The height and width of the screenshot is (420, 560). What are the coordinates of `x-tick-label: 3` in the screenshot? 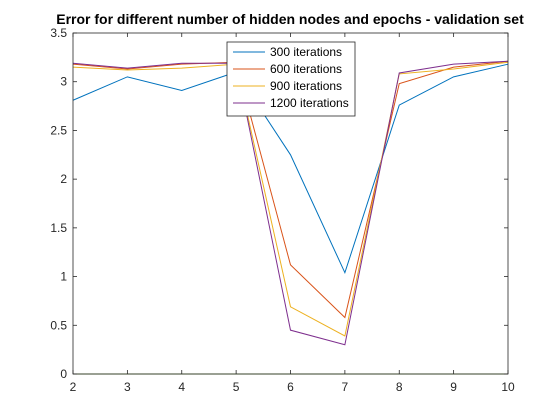 It's located at (127, 387).